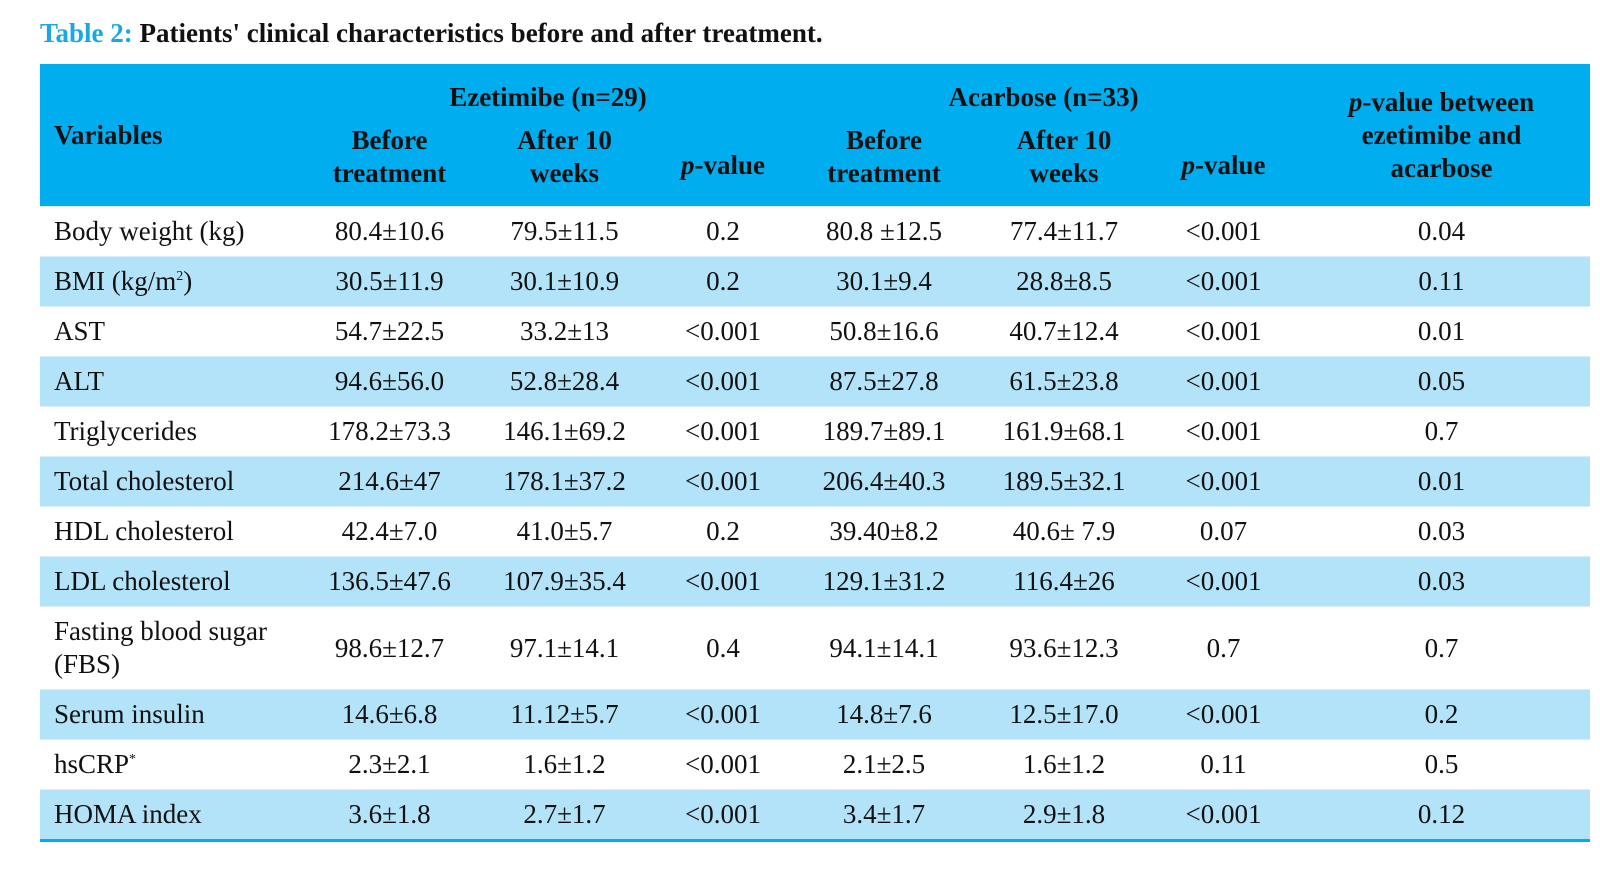  I want to click on variable-name: Triglycerides, so click(125, 431).